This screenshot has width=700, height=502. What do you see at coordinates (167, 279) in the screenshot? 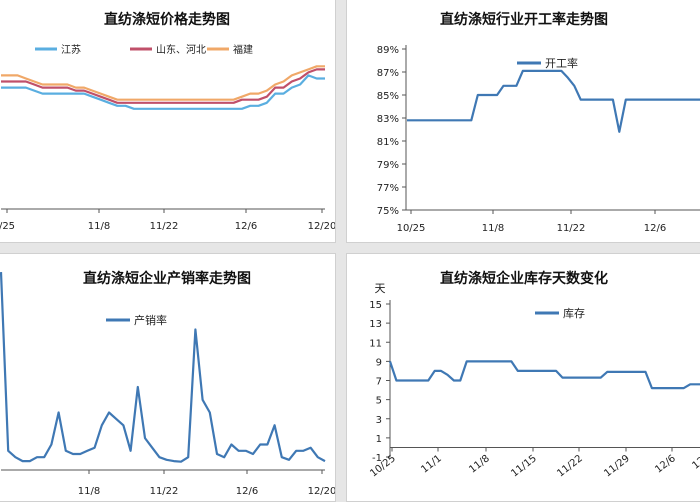
I see `sales-ratio-chart-title: 直纺涤短企业产销率走势图` at bounding box center [167, 279].